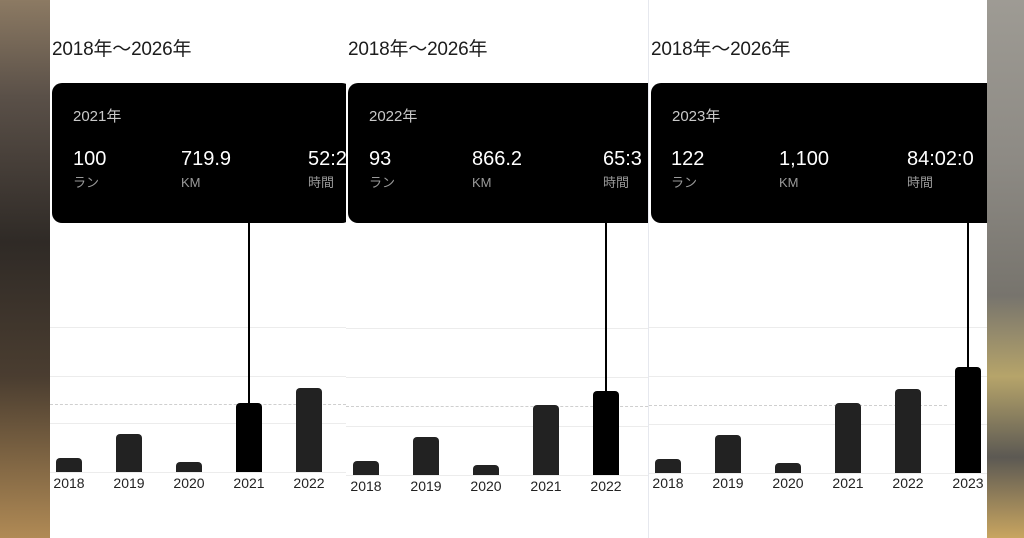  What do you see at coordinates (497, 159) in the screenshot?
I see `stat-value: 866.2` at bounding box center [497, 159].